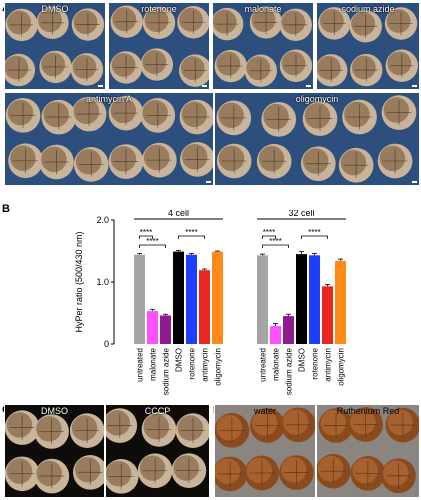  What do you see at coordinates (264, 411) in the screenshot?
I see `photo-label: water` at bounding box center [264, 411].